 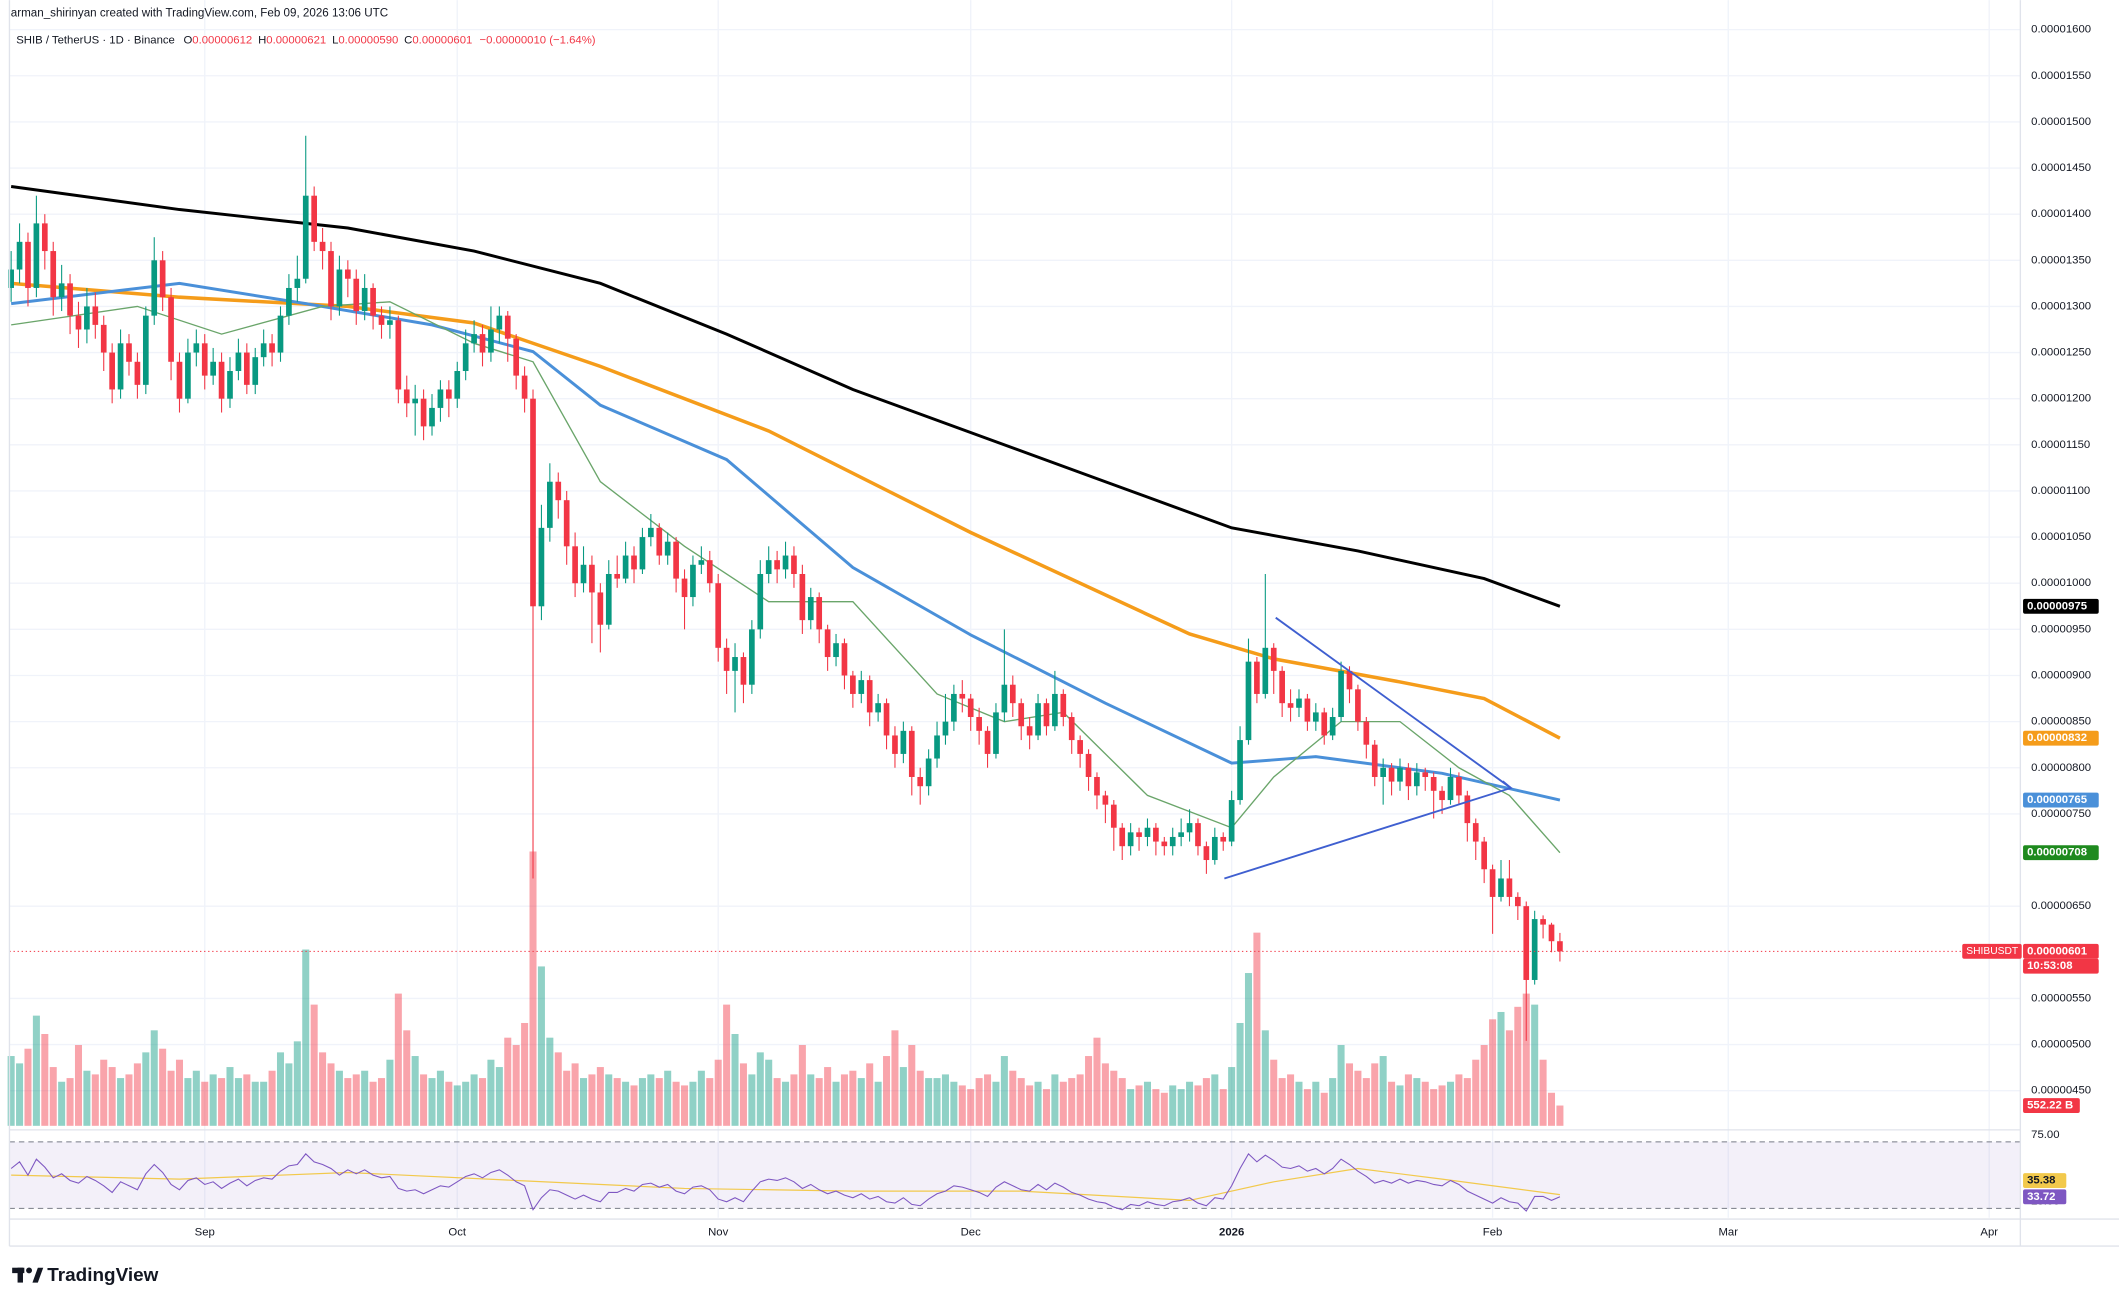 What do you see at coordinates (1992, 951) in the screenshot?
I see `symbol-tag-bg` at bounding box center [1992, 951].